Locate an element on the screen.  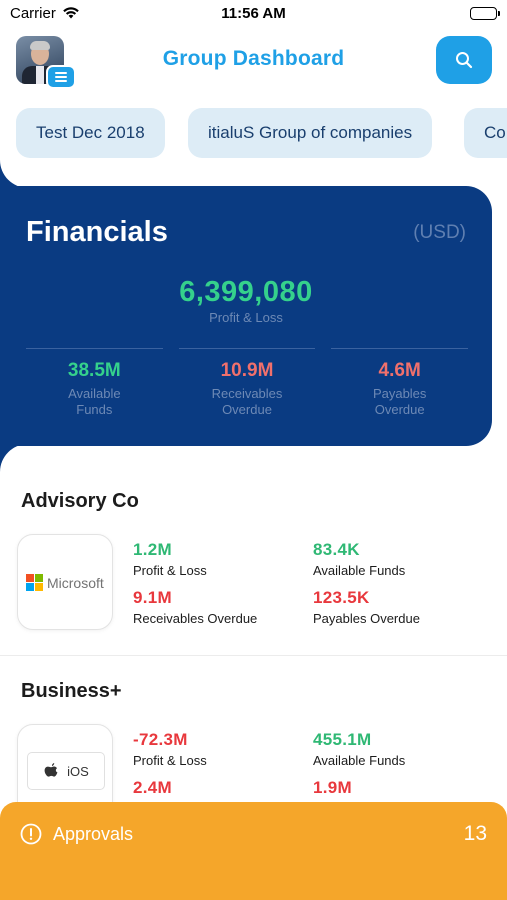
search-icon is located at coordinates (464, 60).